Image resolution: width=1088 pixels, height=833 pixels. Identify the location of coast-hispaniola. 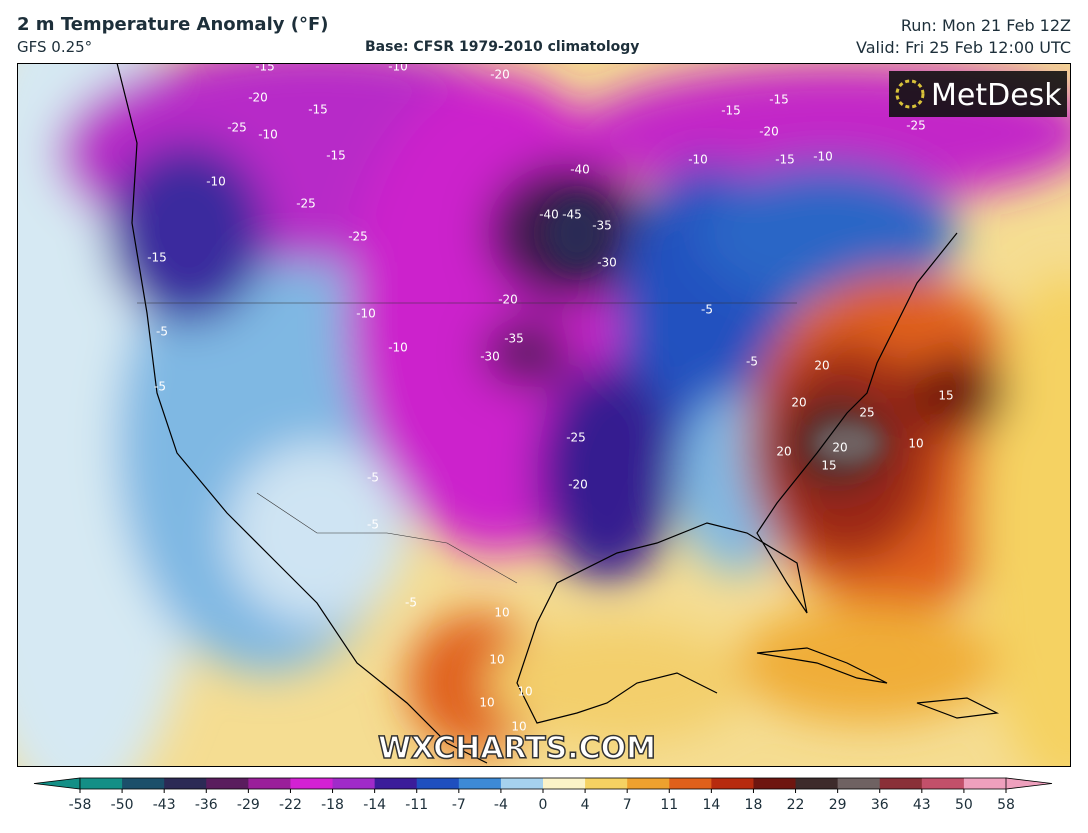
(958, 708).